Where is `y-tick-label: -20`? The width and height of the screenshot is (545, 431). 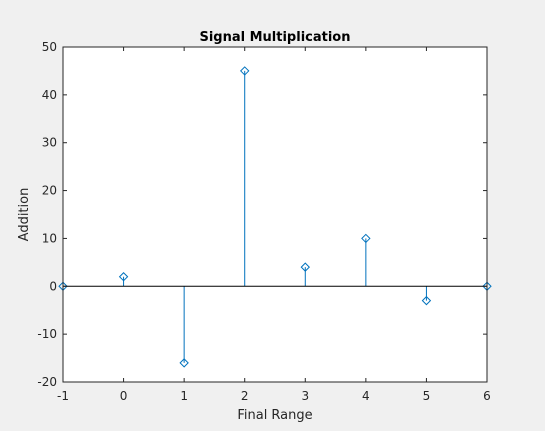 y-tick-label: -20 is located at coordinates (47, 382).